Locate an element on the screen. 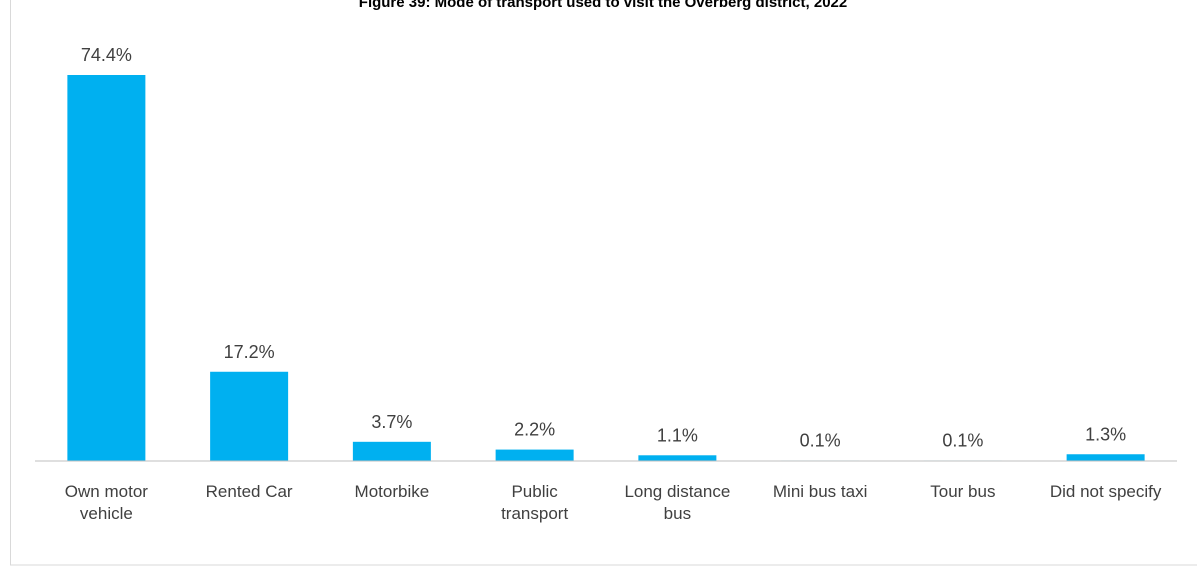 The image size is (1197, 575). data-label: 2.2% is located at coordinates (534, 430).